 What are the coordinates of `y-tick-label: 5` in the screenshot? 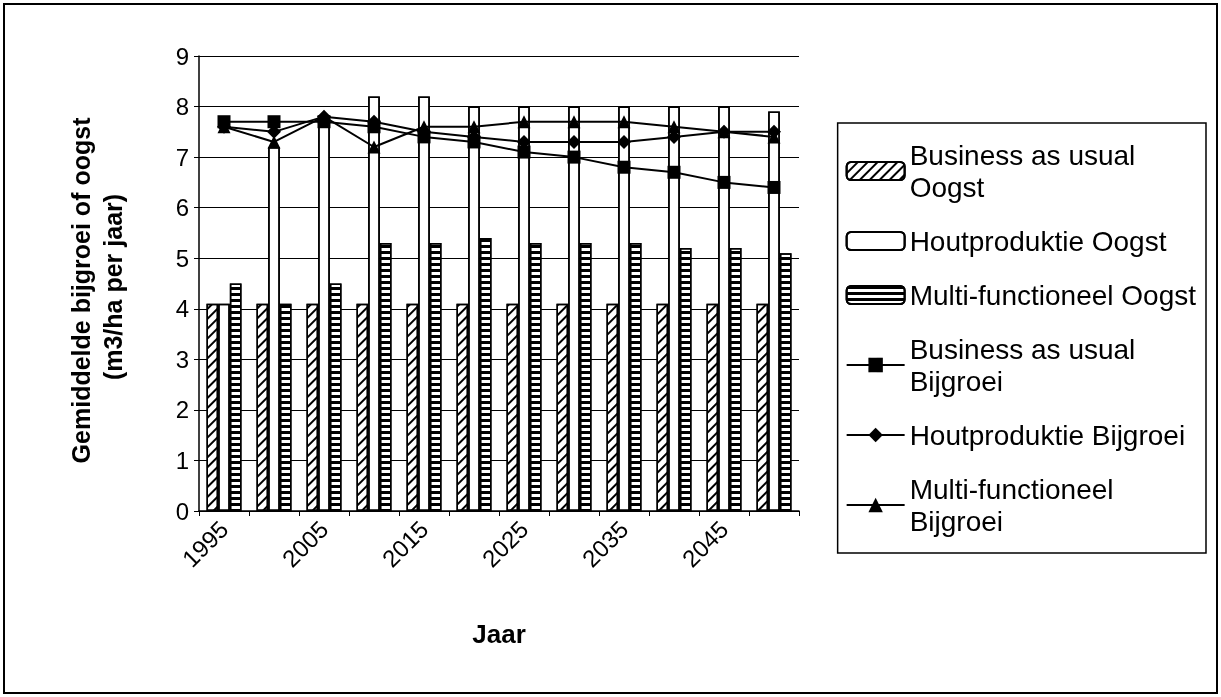 It's located at (182, 258).